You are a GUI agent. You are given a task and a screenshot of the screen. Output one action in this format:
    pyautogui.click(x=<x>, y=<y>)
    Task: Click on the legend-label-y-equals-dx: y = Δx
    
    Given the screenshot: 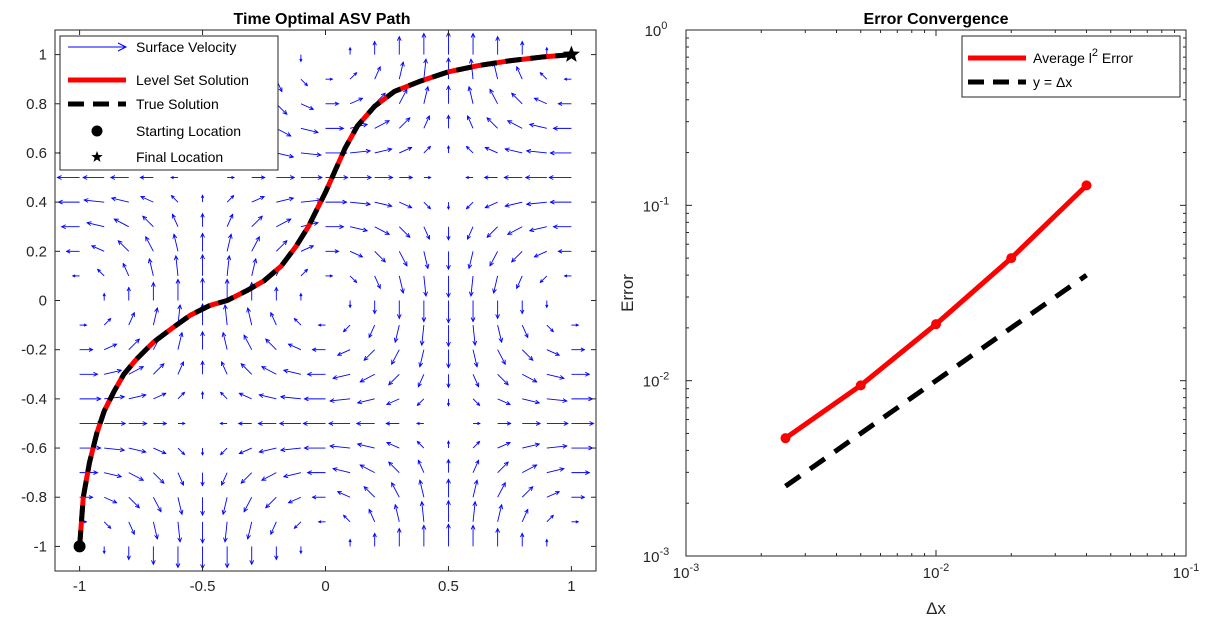 What is the action you would take?
    pyautogui.click(x=1052, y=82)
    